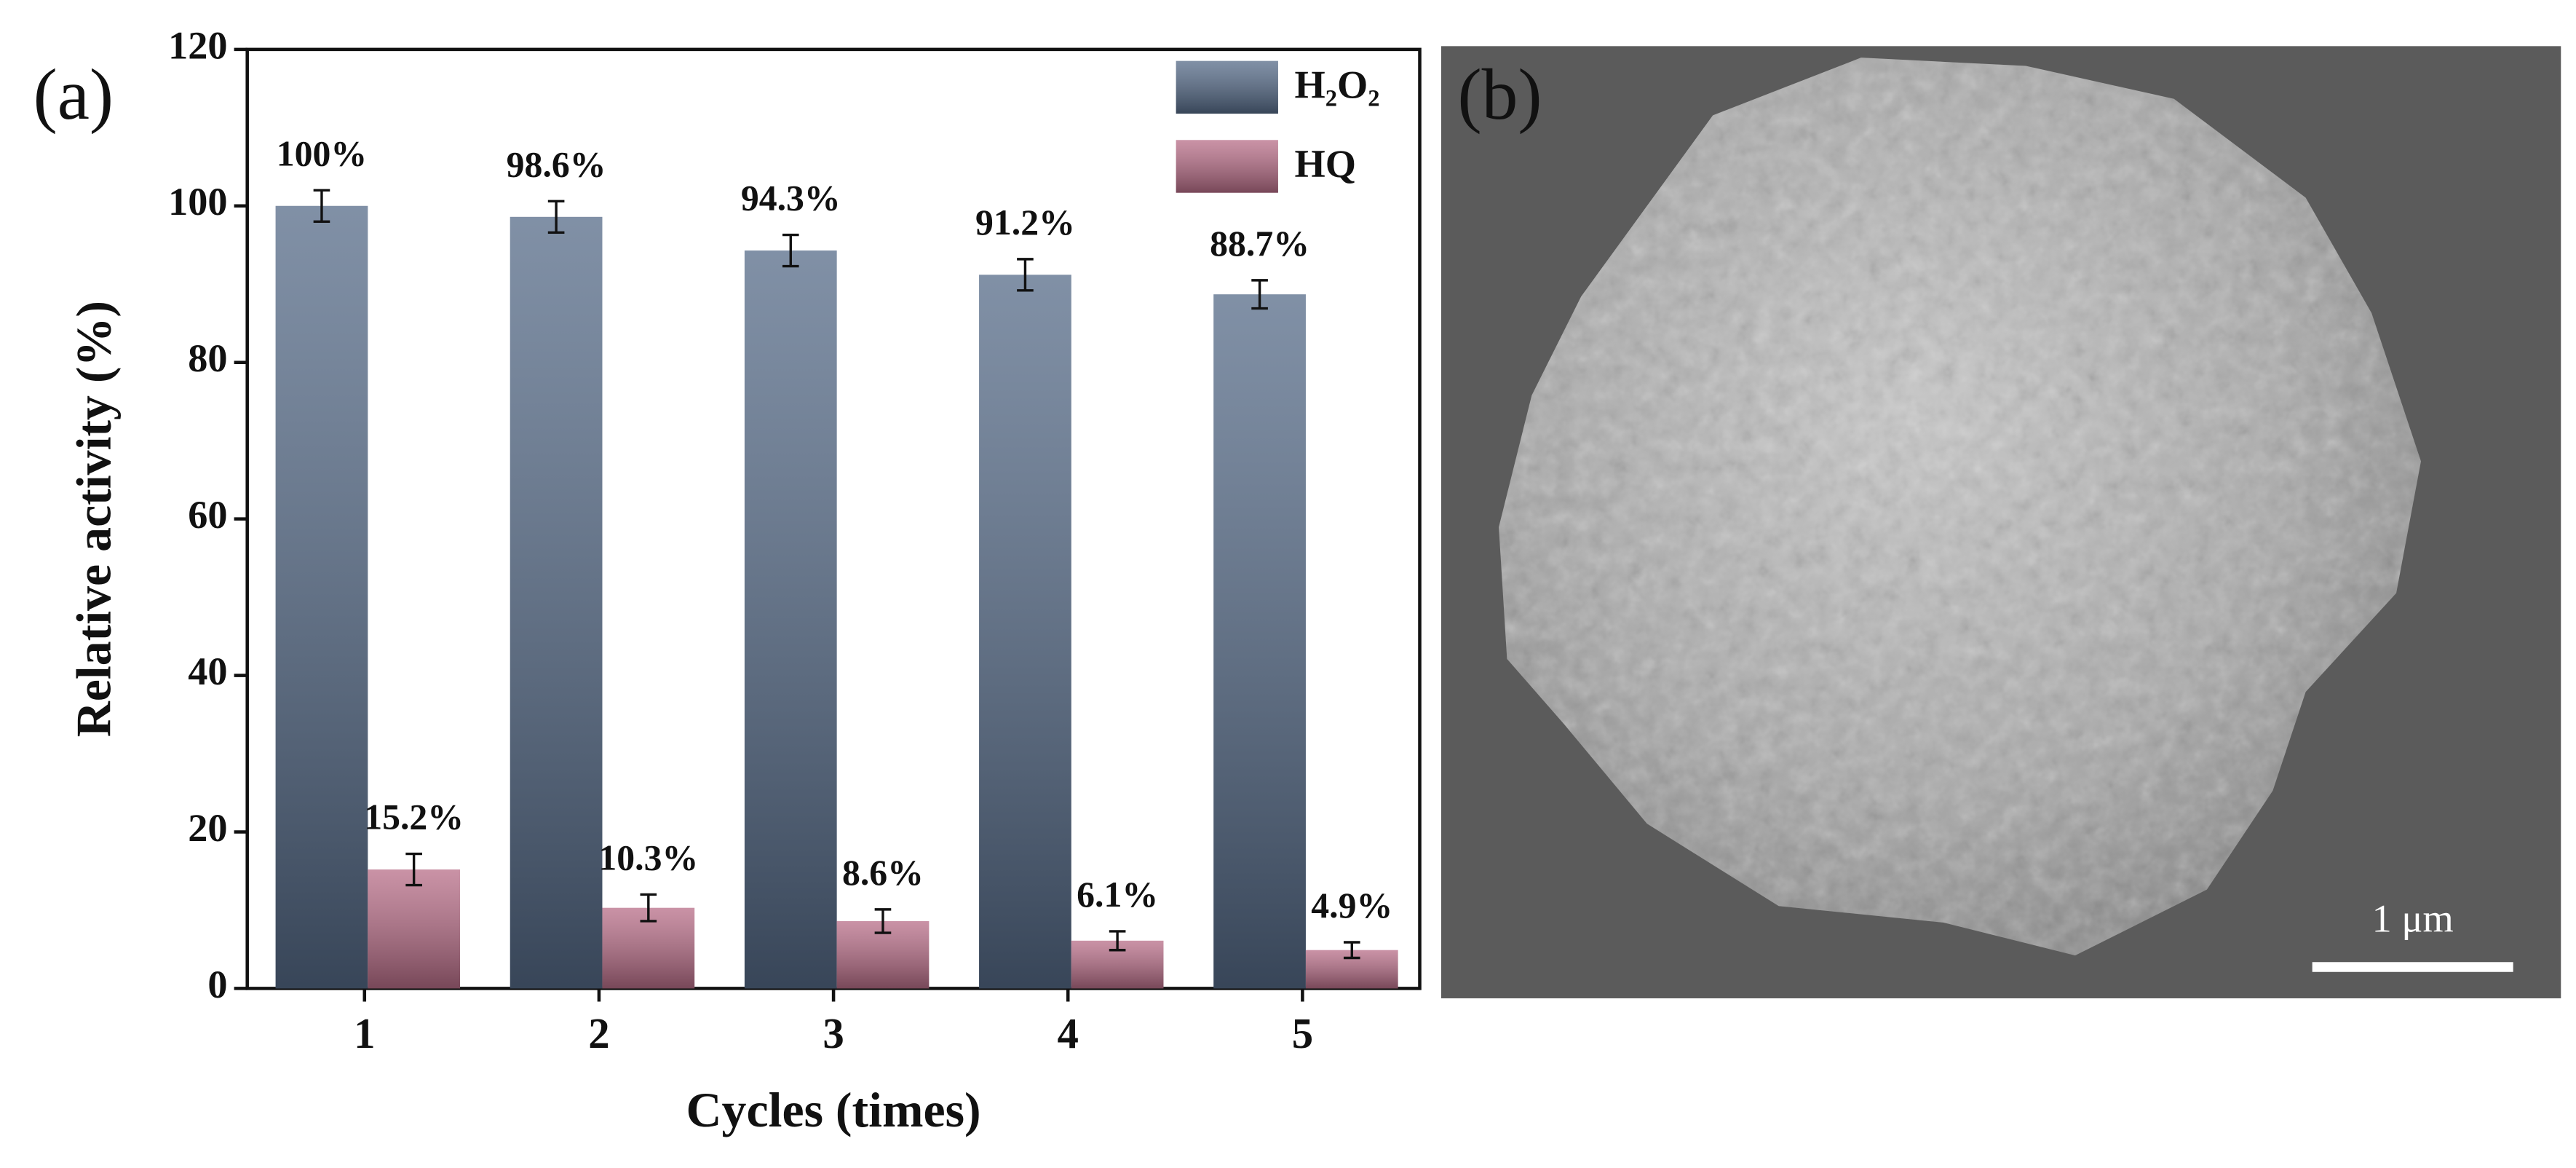 The width and height of the screenshot is (2576, 1168). I want to click on y-tick-label: 20, so click(207, 828).